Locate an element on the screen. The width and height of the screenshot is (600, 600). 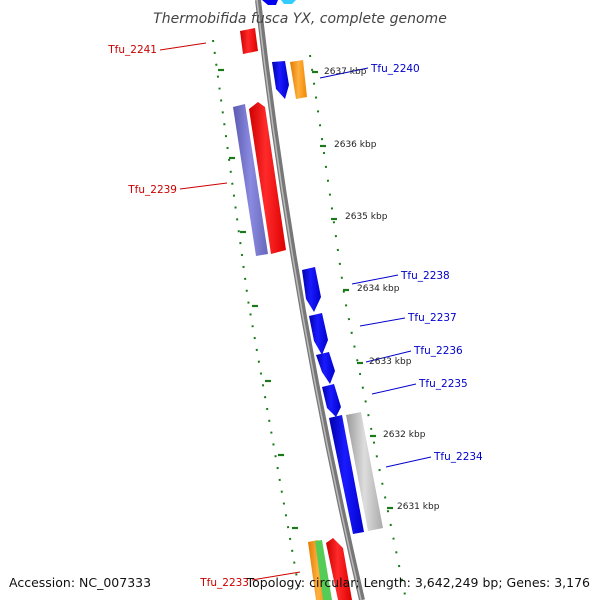
position-label-2632: 2632 kbp is located at coordinates (404, 435).